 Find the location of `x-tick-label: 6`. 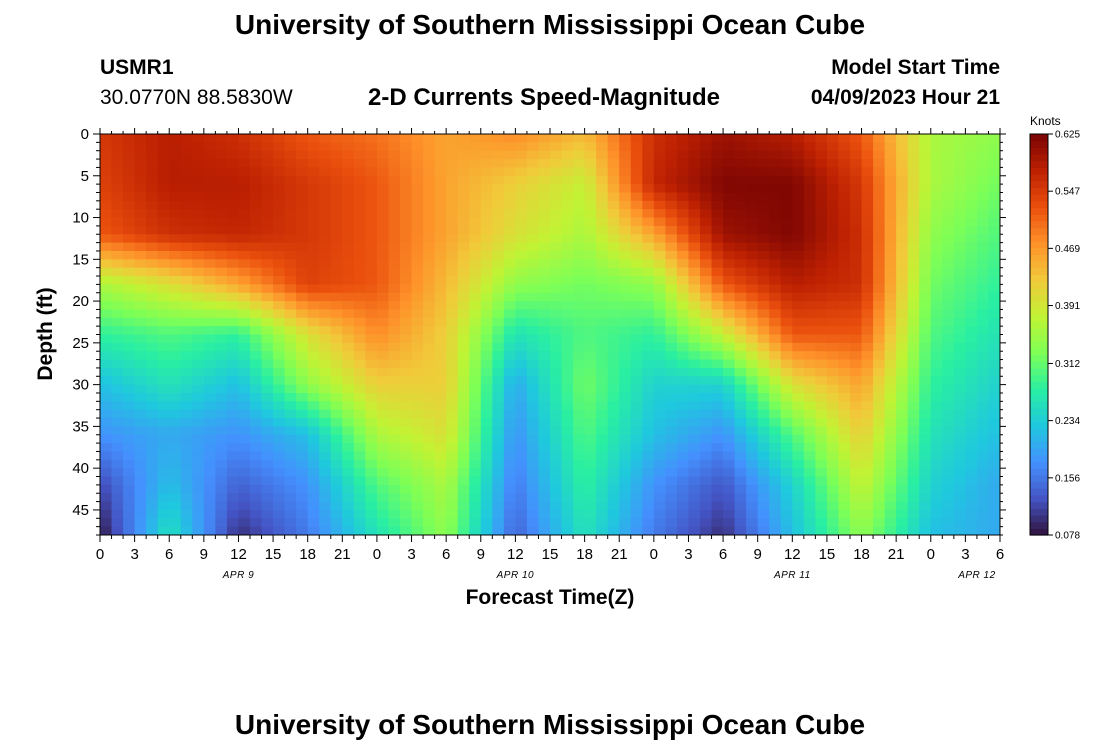

x-tick-label: 6 is located at coordinates (446, 554).